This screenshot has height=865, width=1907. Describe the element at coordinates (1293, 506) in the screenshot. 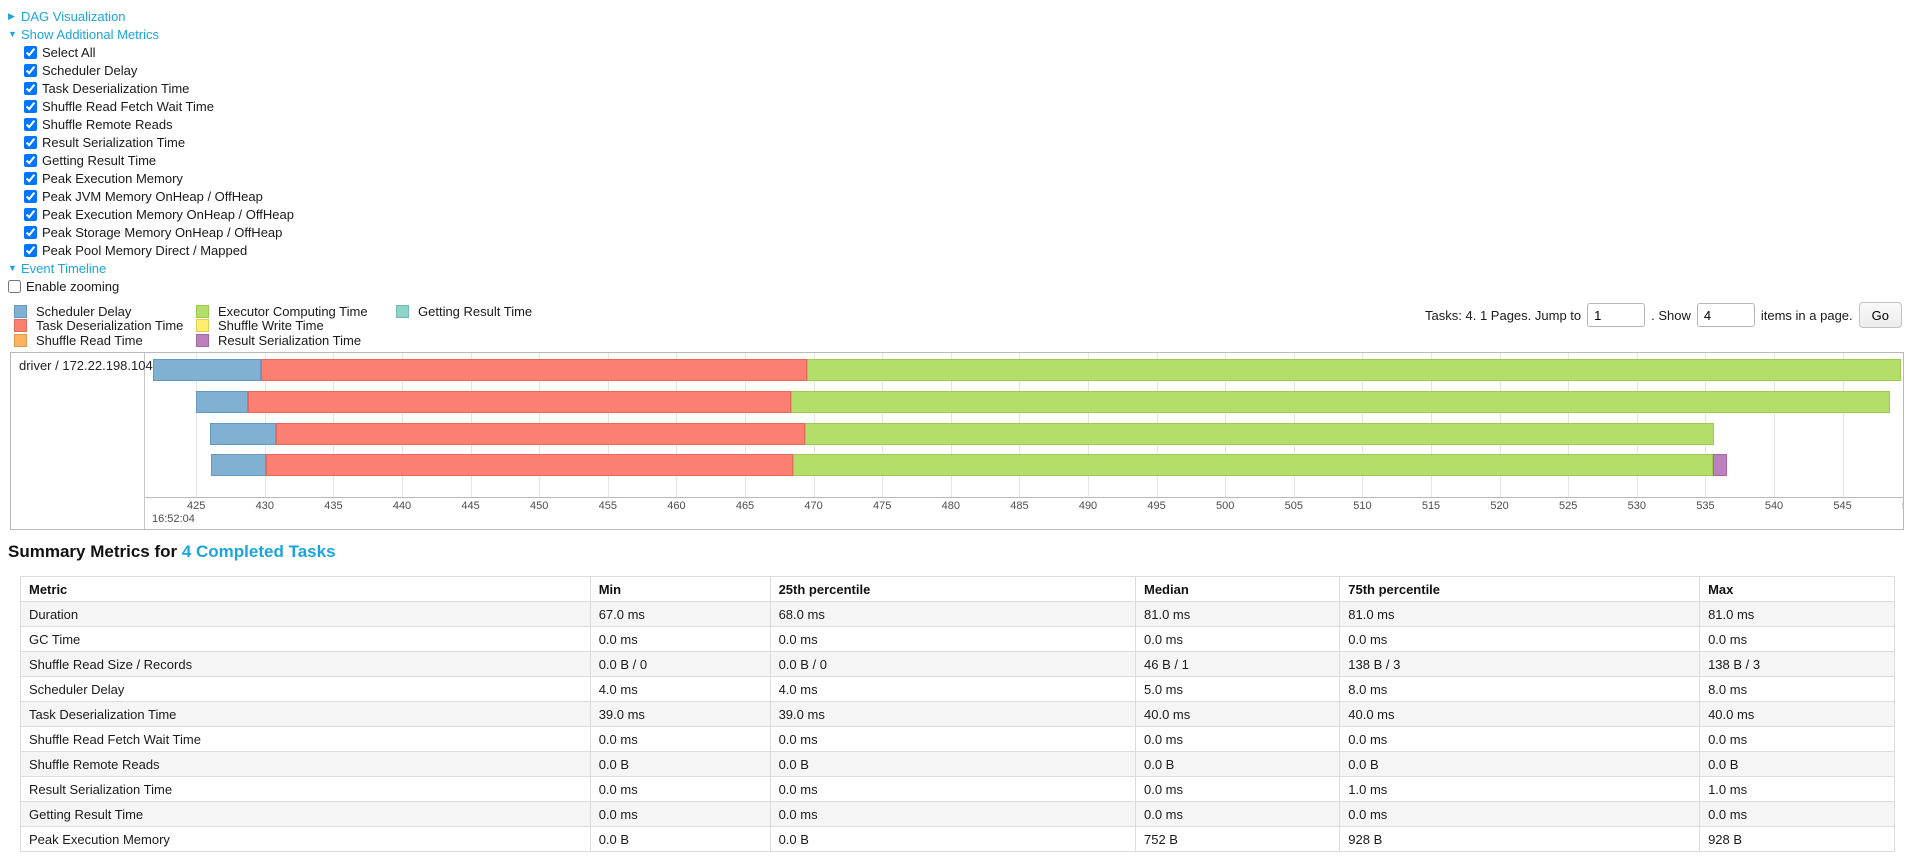

I see `timeline-tick-label: 505` at that location.